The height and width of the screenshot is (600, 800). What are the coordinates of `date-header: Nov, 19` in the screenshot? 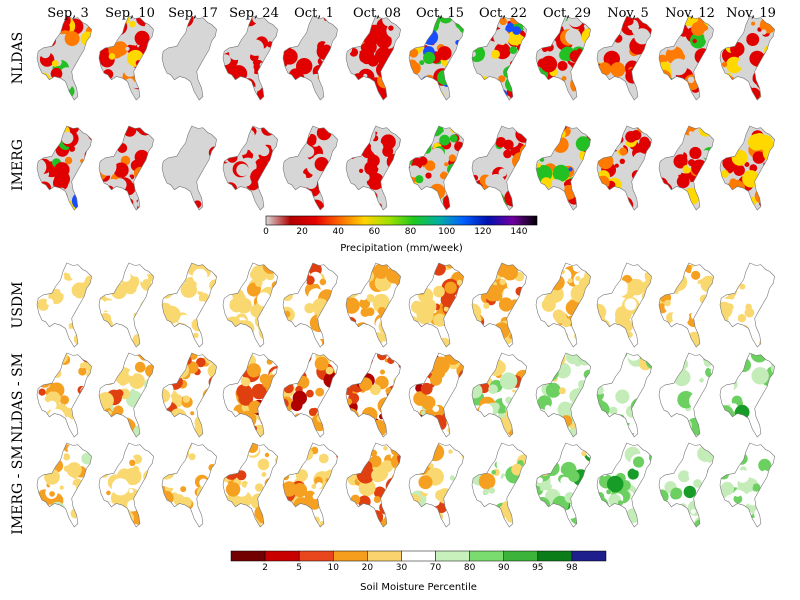 It's located at (751, 13).